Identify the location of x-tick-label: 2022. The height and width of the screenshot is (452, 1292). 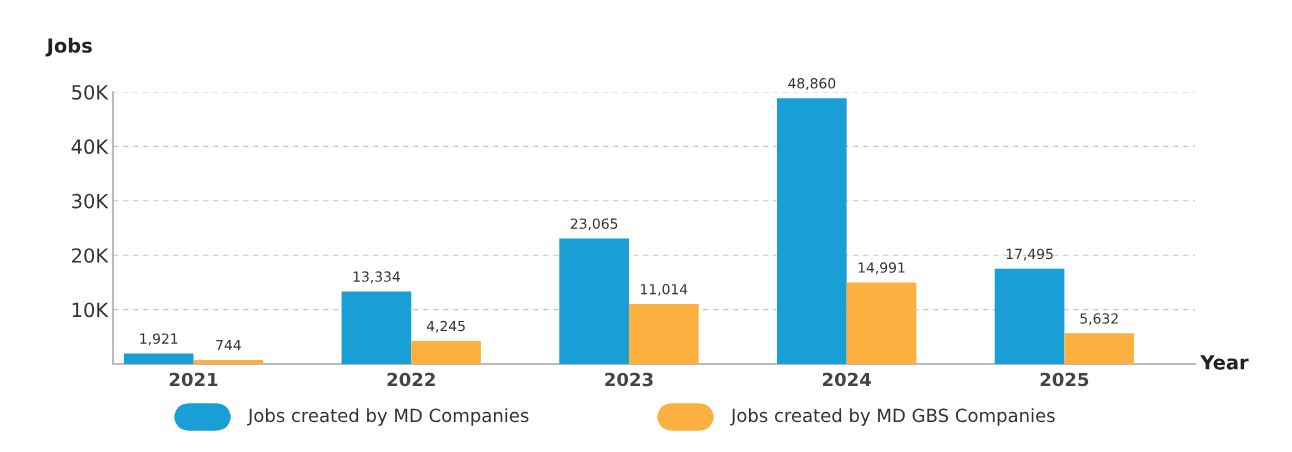
(411, 379).